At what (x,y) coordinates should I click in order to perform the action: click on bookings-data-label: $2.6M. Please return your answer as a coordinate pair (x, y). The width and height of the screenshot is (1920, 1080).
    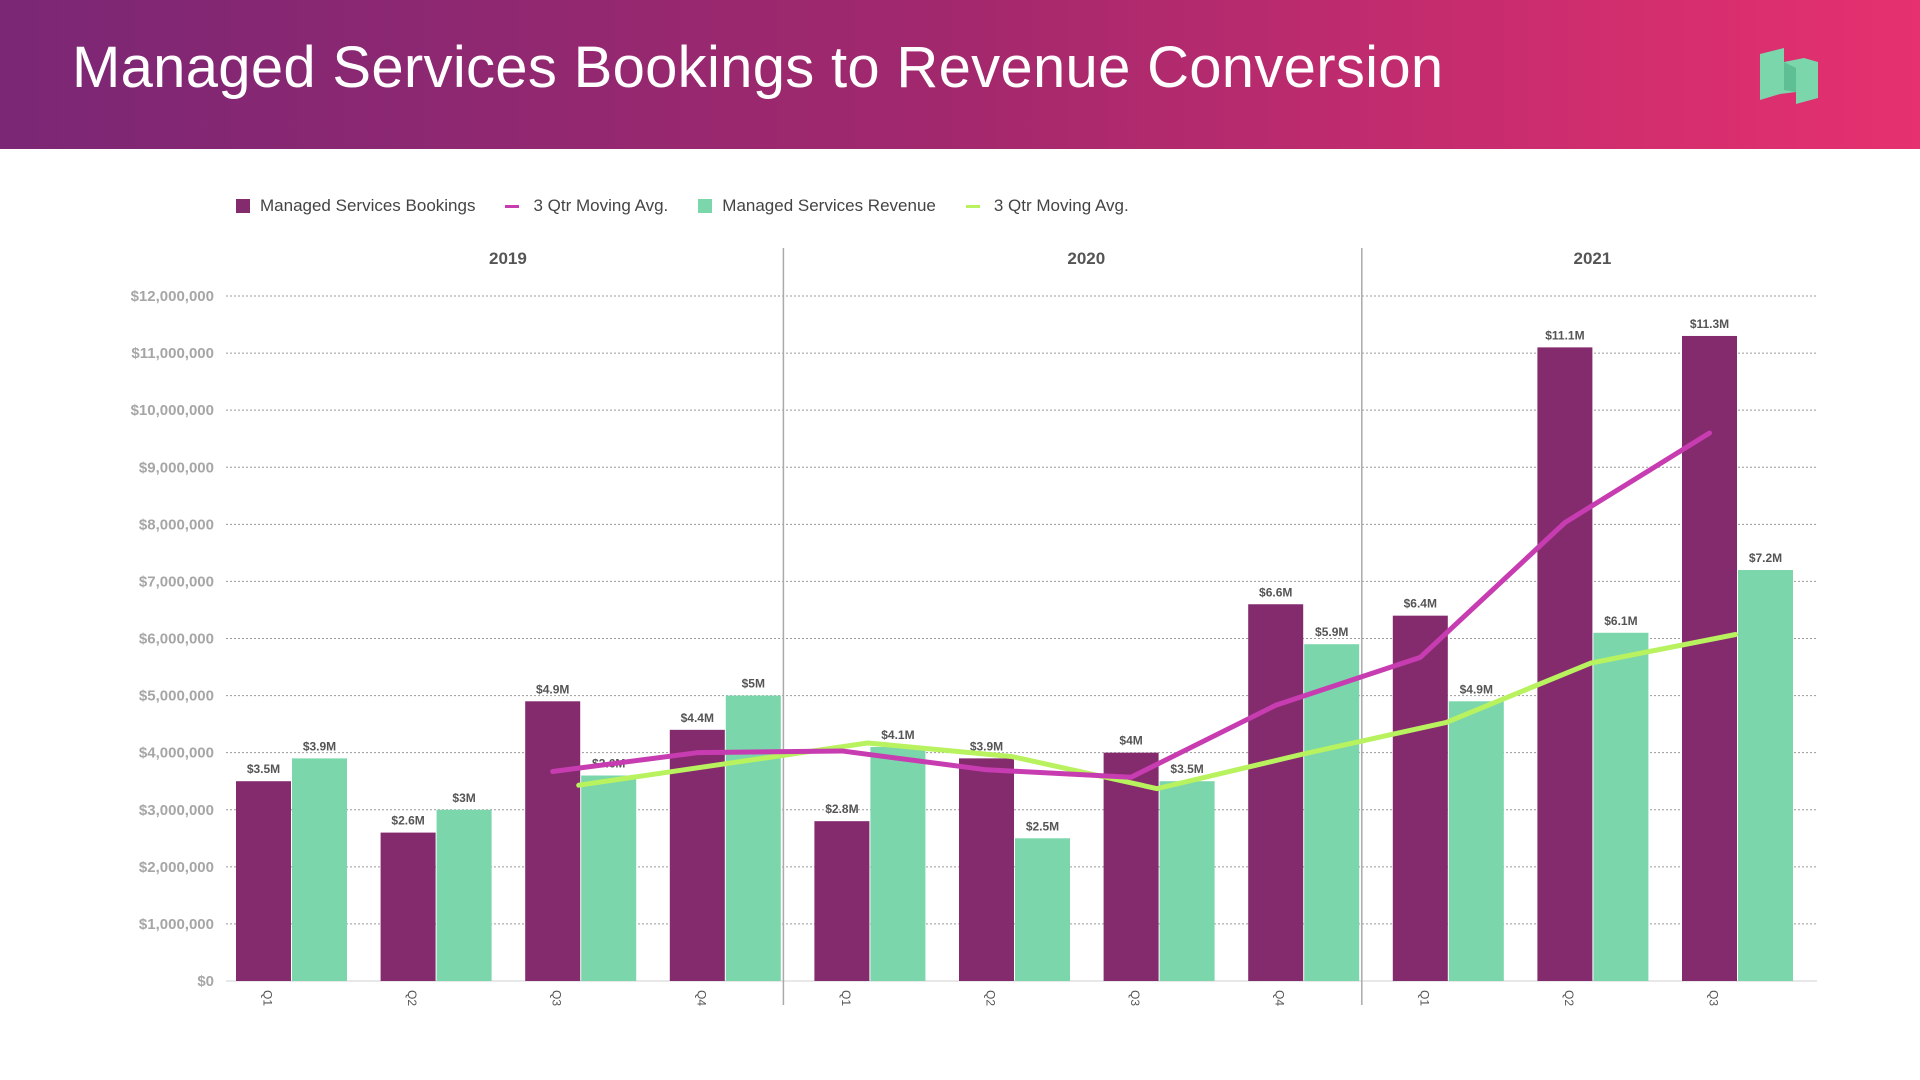
    Looking at the image, I should click on (407, 821).